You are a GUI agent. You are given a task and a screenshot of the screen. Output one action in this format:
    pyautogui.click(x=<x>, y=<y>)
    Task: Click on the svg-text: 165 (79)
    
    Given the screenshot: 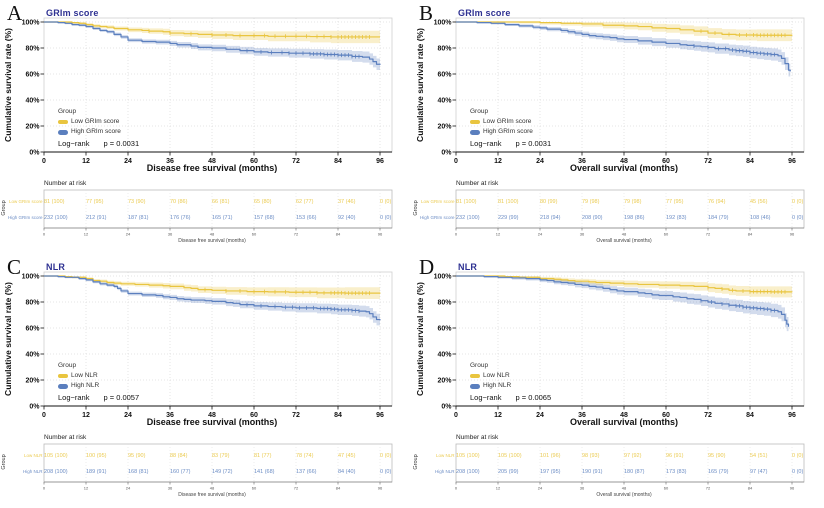 What is the action you would take?
    pyautogui.click(x=718, y=472)
    